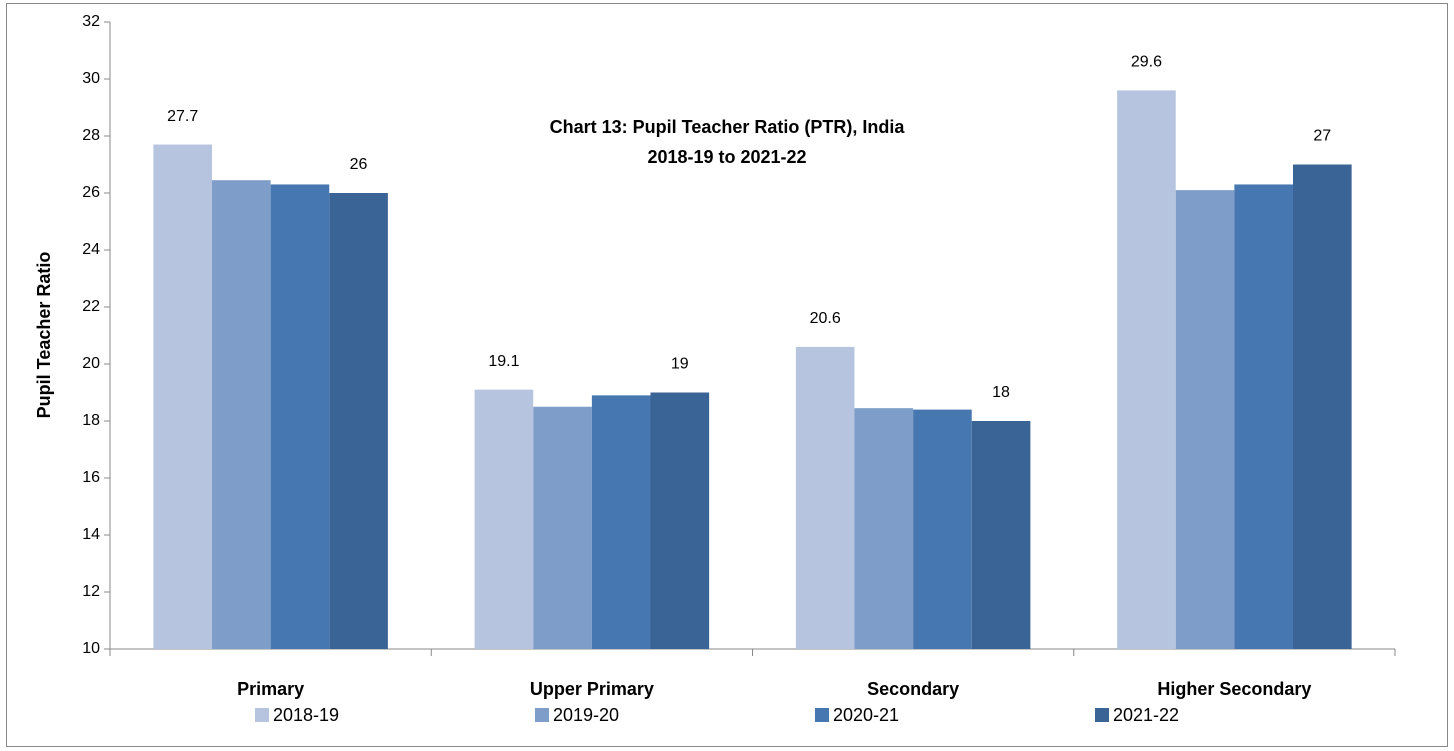 The width and height of the screenshot is (1454, 751). What do you see at coordinates (91, 135) in the screenshot?
I see `y-tick-label: 28` at bounding box center [91, 135].